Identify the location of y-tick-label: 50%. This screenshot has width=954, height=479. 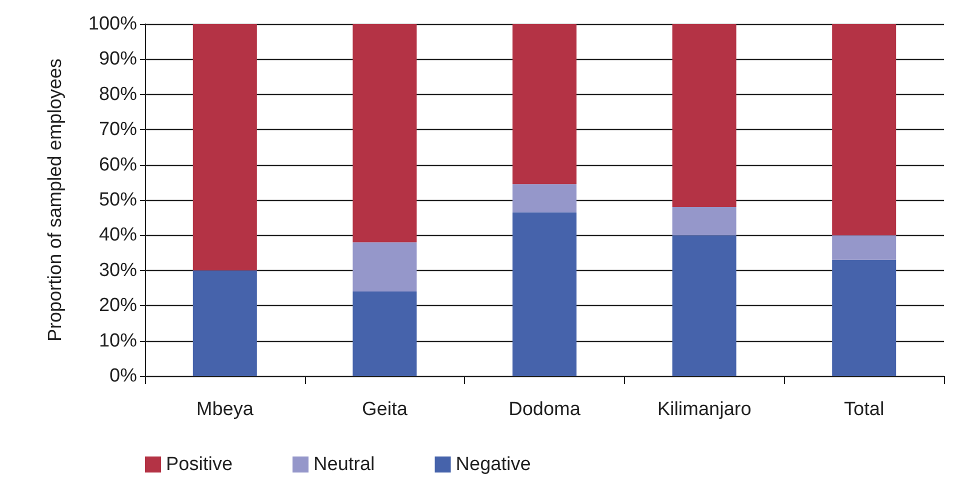
(118, 200).